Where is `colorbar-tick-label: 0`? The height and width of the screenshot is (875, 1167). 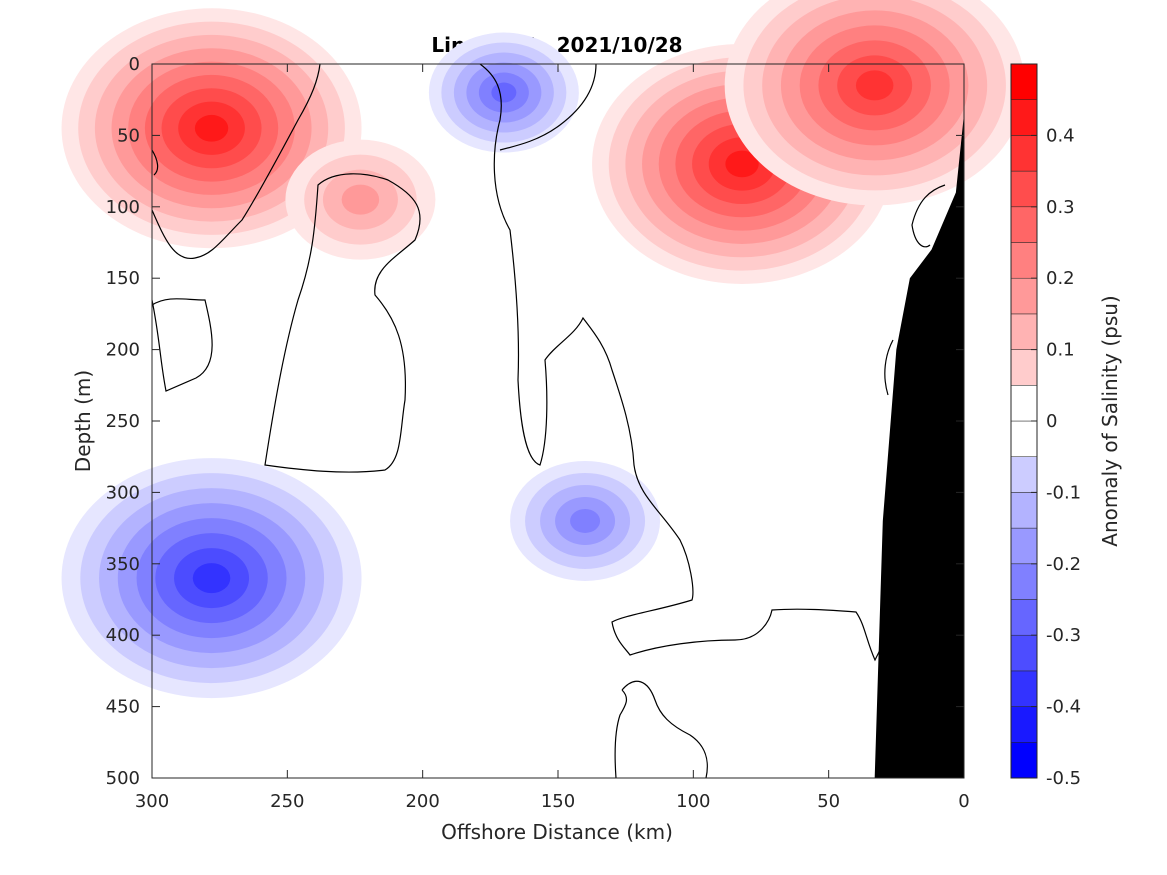 colorbar-tick-label: 0 is located at coordinates (1051, 421).